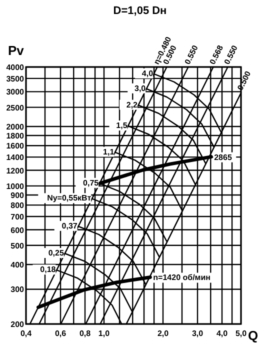 The image size is (280, 348). What do you see at coordinates (15, 79) in the screenshot?
I see `y-tick-label: 3500` at bounding box center [15, 79].